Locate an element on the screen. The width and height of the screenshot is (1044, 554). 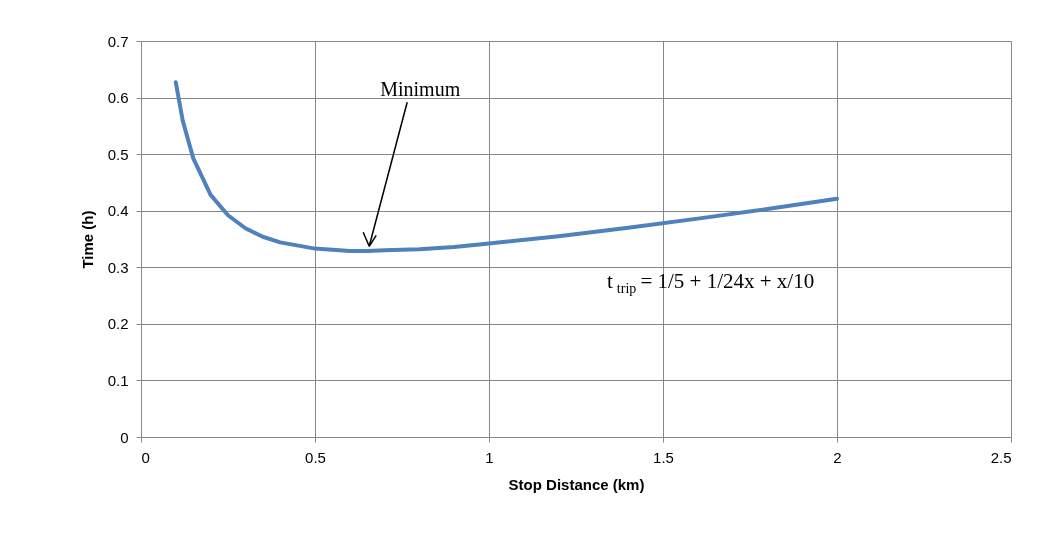
x-tick-label: 1.5 is located at coordinates (663, 457).